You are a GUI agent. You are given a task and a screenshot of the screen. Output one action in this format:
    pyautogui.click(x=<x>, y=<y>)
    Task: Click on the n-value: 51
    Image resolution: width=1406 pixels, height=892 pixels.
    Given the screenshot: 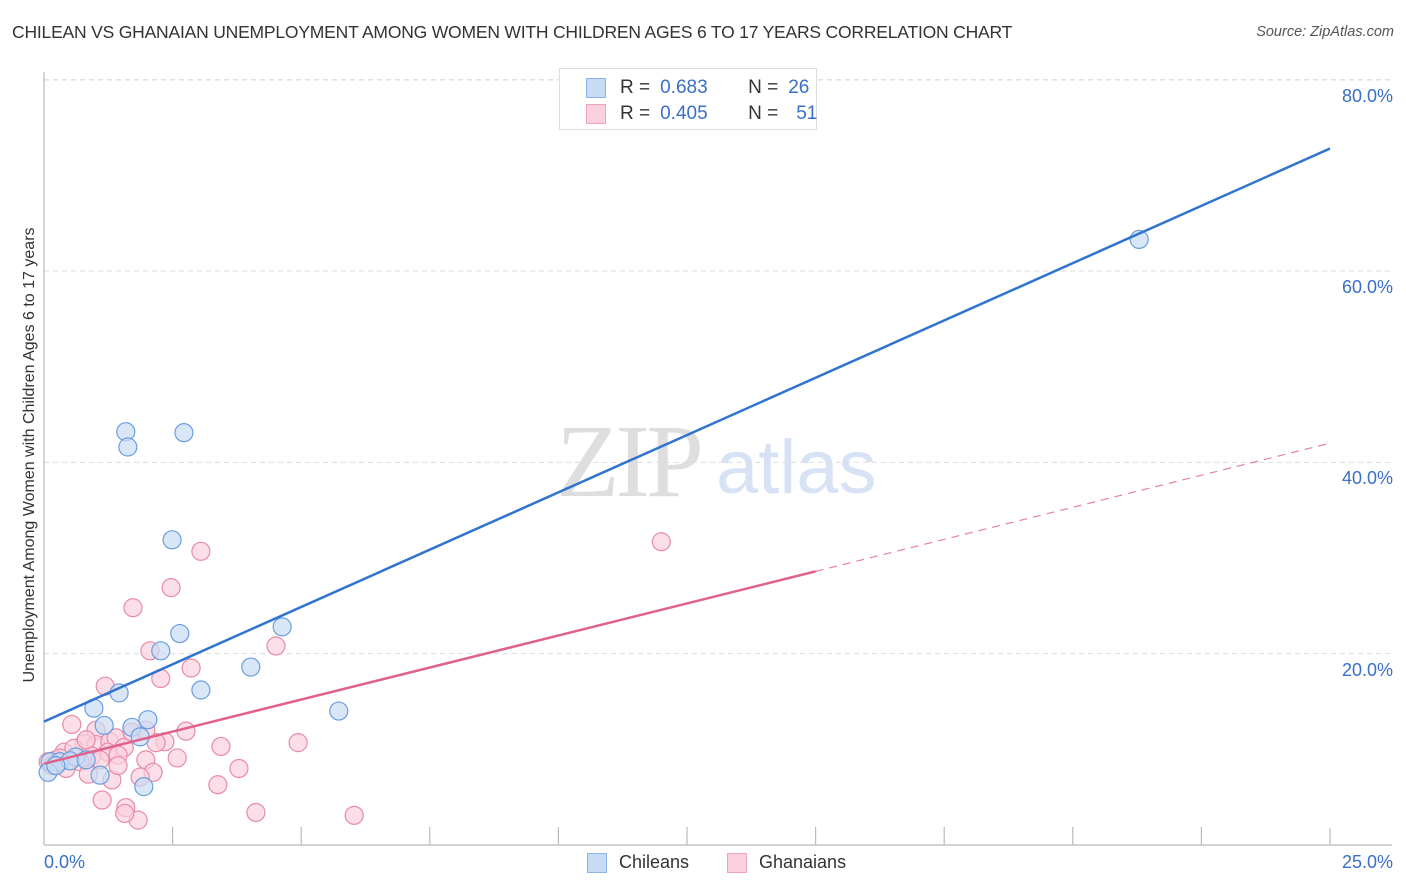 What is the action you would take?
    pyautogui.click(x=807, y=113)
    